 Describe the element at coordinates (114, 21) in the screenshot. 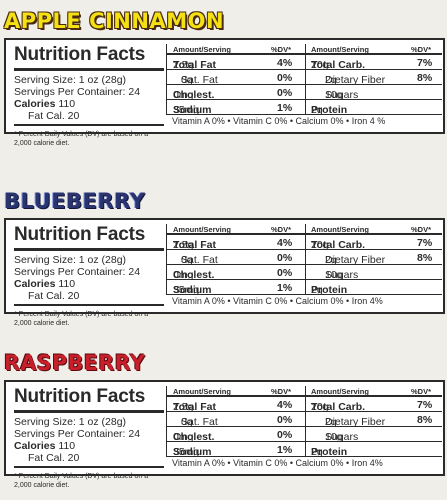

I see `flavor-title-apple-cinnamon: APPLE CINNAMON` at that location.